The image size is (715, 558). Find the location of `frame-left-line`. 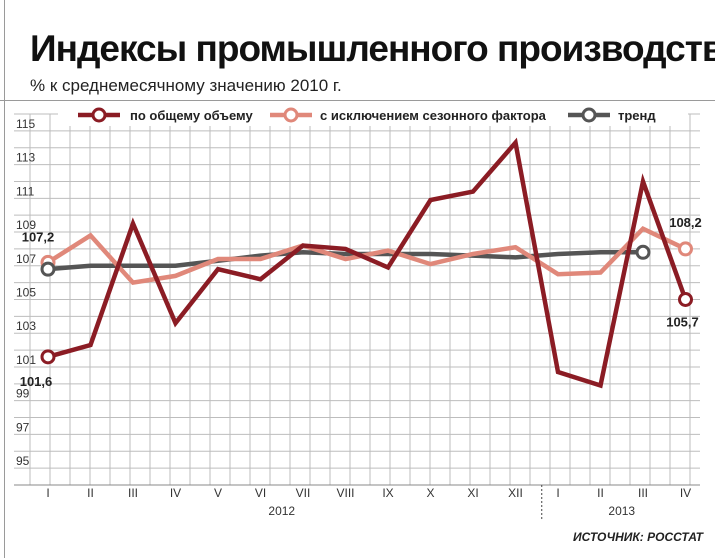

frame-left-line is located at coordinates (4, 279).